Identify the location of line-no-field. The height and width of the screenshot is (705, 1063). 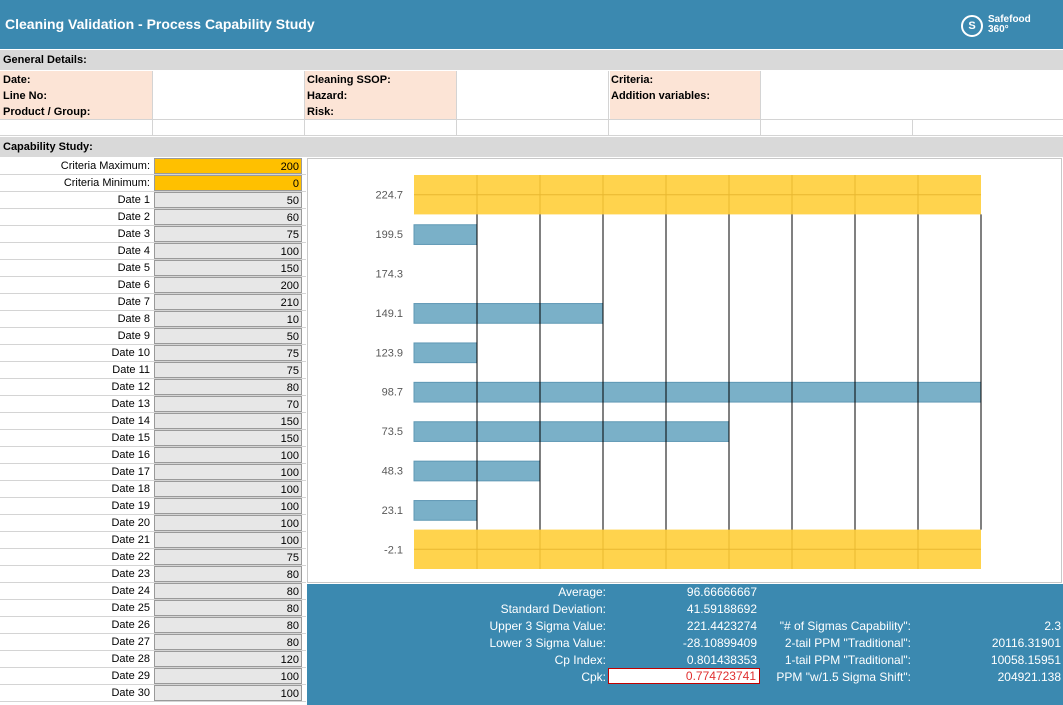
(228, 95).